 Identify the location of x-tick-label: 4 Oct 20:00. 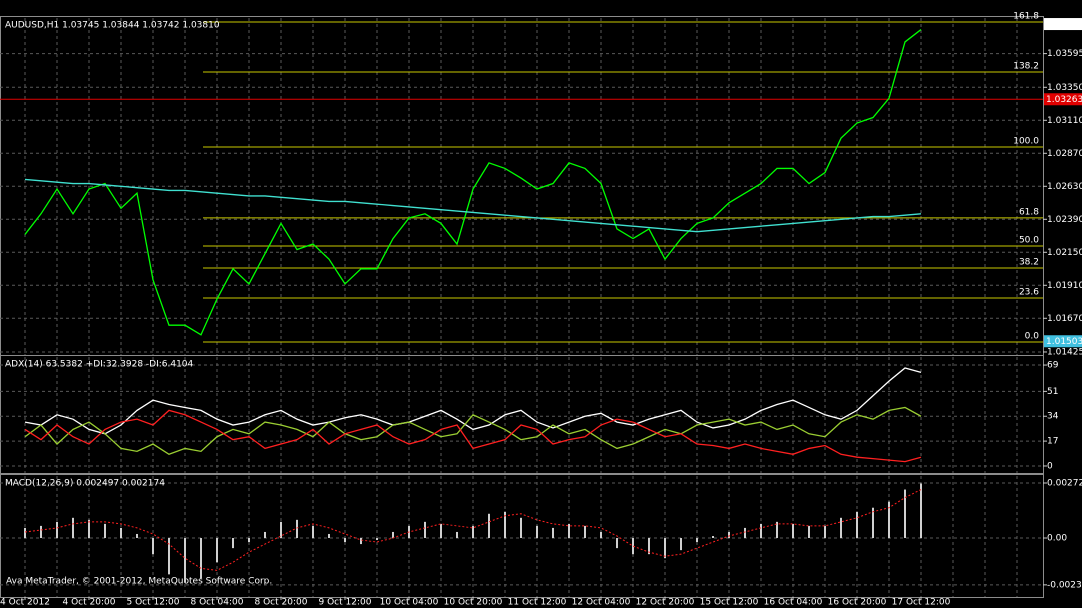
(89, 603).